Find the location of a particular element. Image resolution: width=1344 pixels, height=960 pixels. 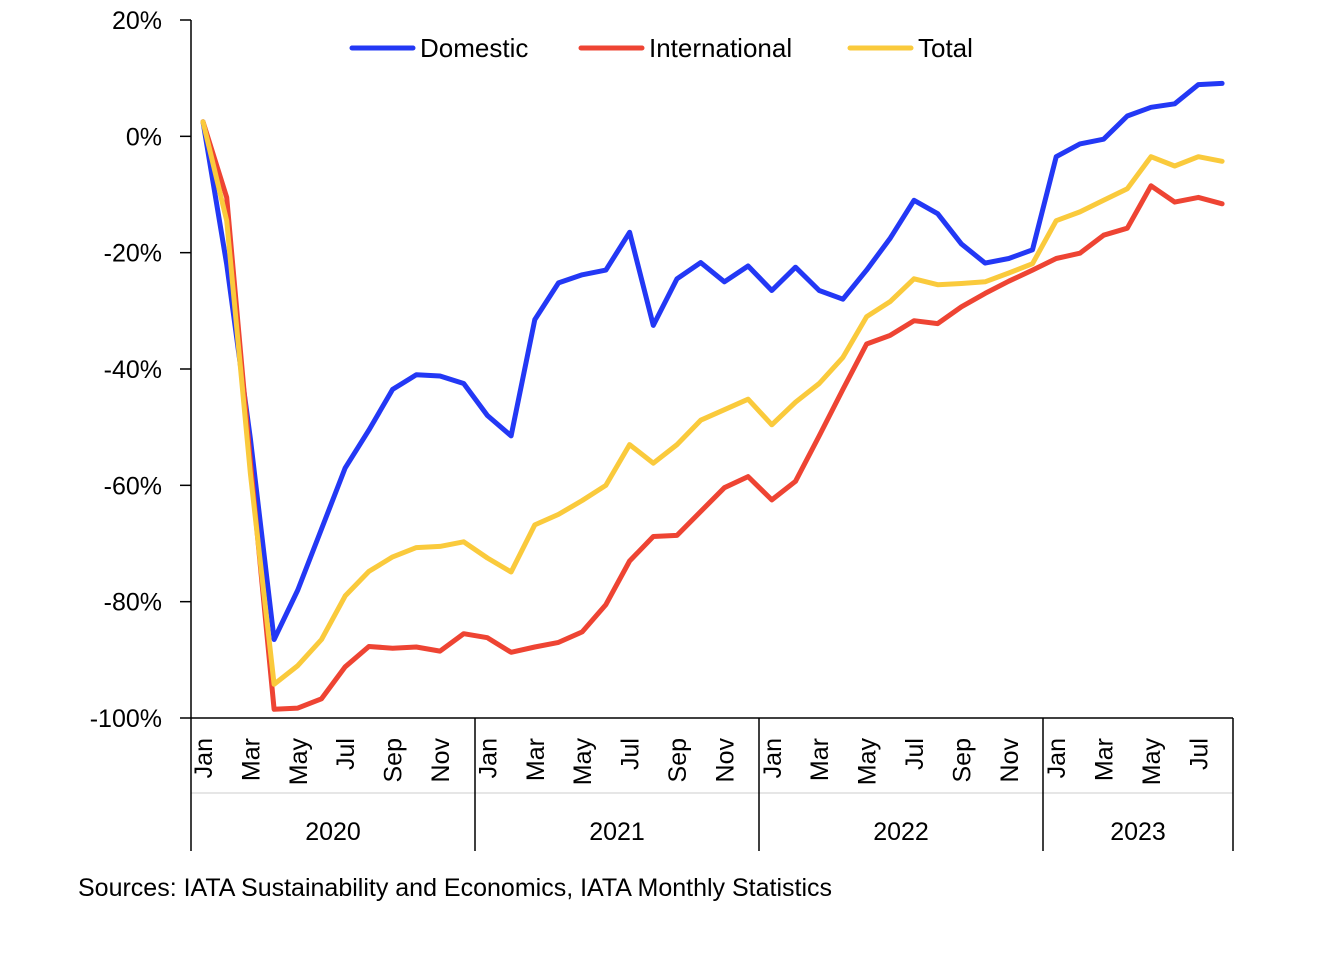

legend-label: Total is located at coordinates (945, 48).